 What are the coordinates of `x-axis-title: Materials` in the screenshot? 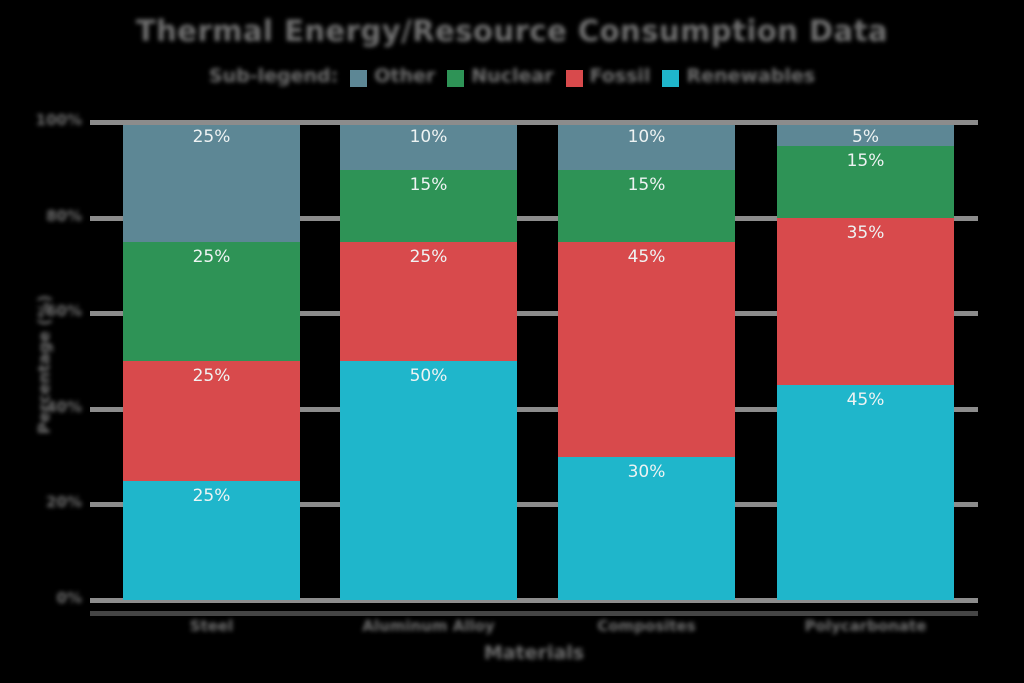 It's located at (534, 653).